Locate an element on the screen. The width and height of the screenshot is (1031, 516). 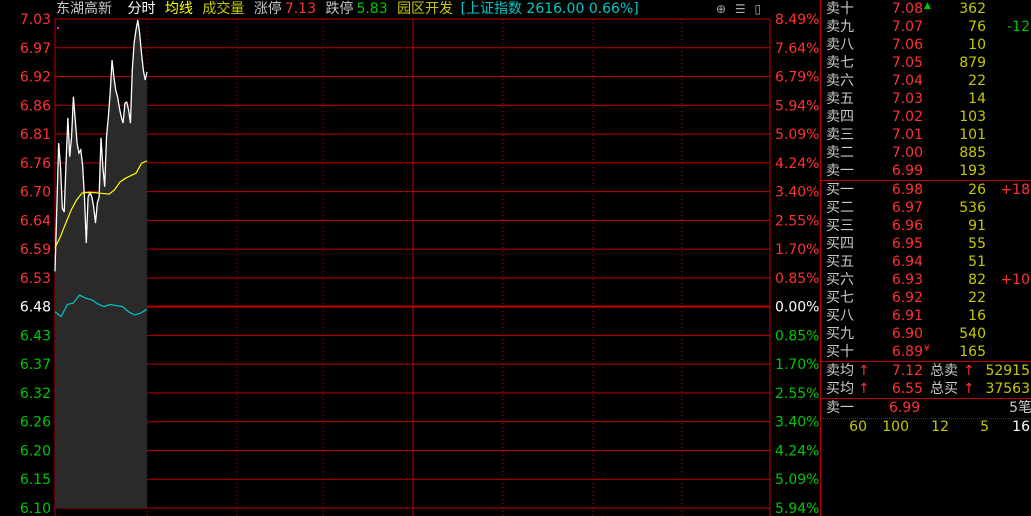
tab-volume: 成交量 is located at coordinates (223, 9).